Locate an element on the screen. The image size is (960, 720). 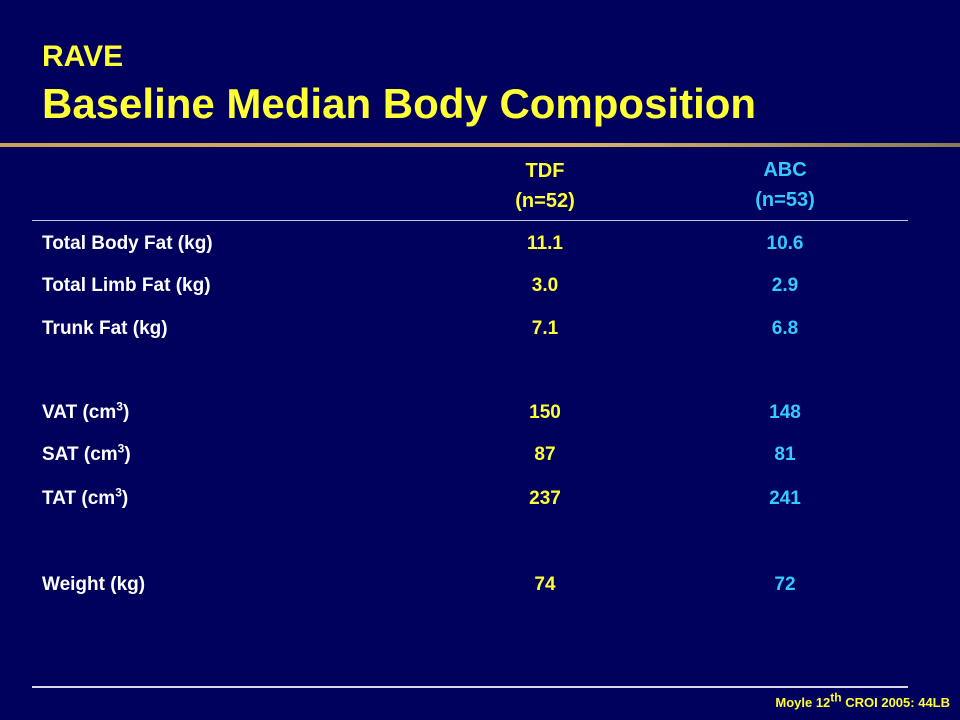
column-name: ABC is located at coordinates (785, 170).